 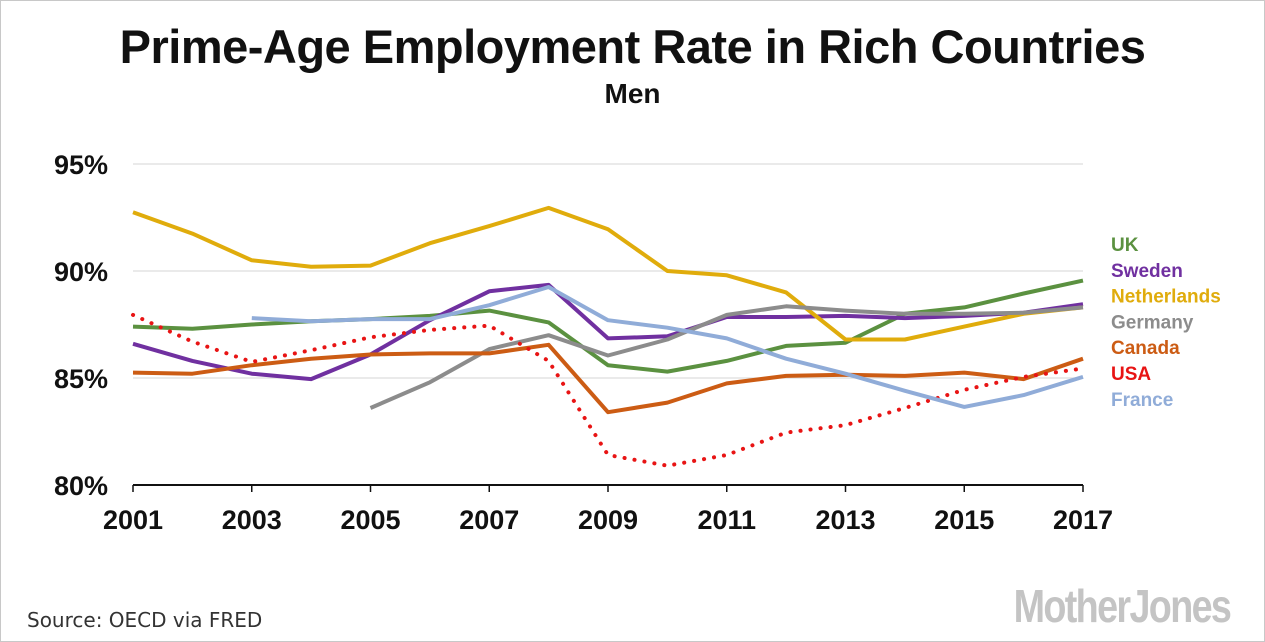 I want to click on series-line-germany, so click(x=726, y=357).